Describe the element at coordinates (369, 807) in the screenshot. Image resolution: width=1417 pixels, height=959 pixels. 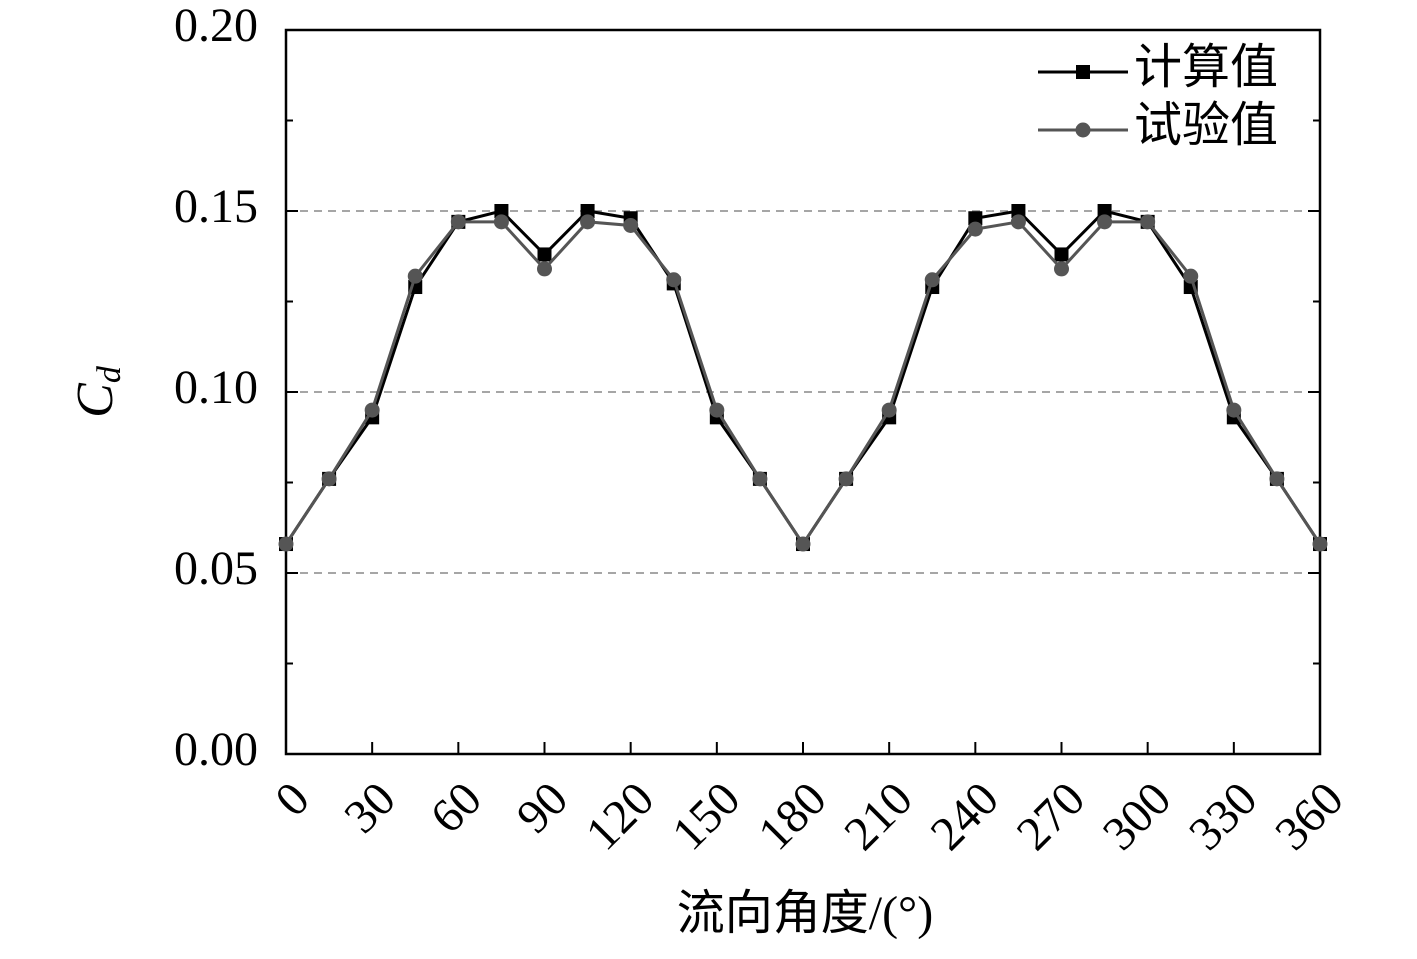
I see `x-tick-label: 30` at that location.